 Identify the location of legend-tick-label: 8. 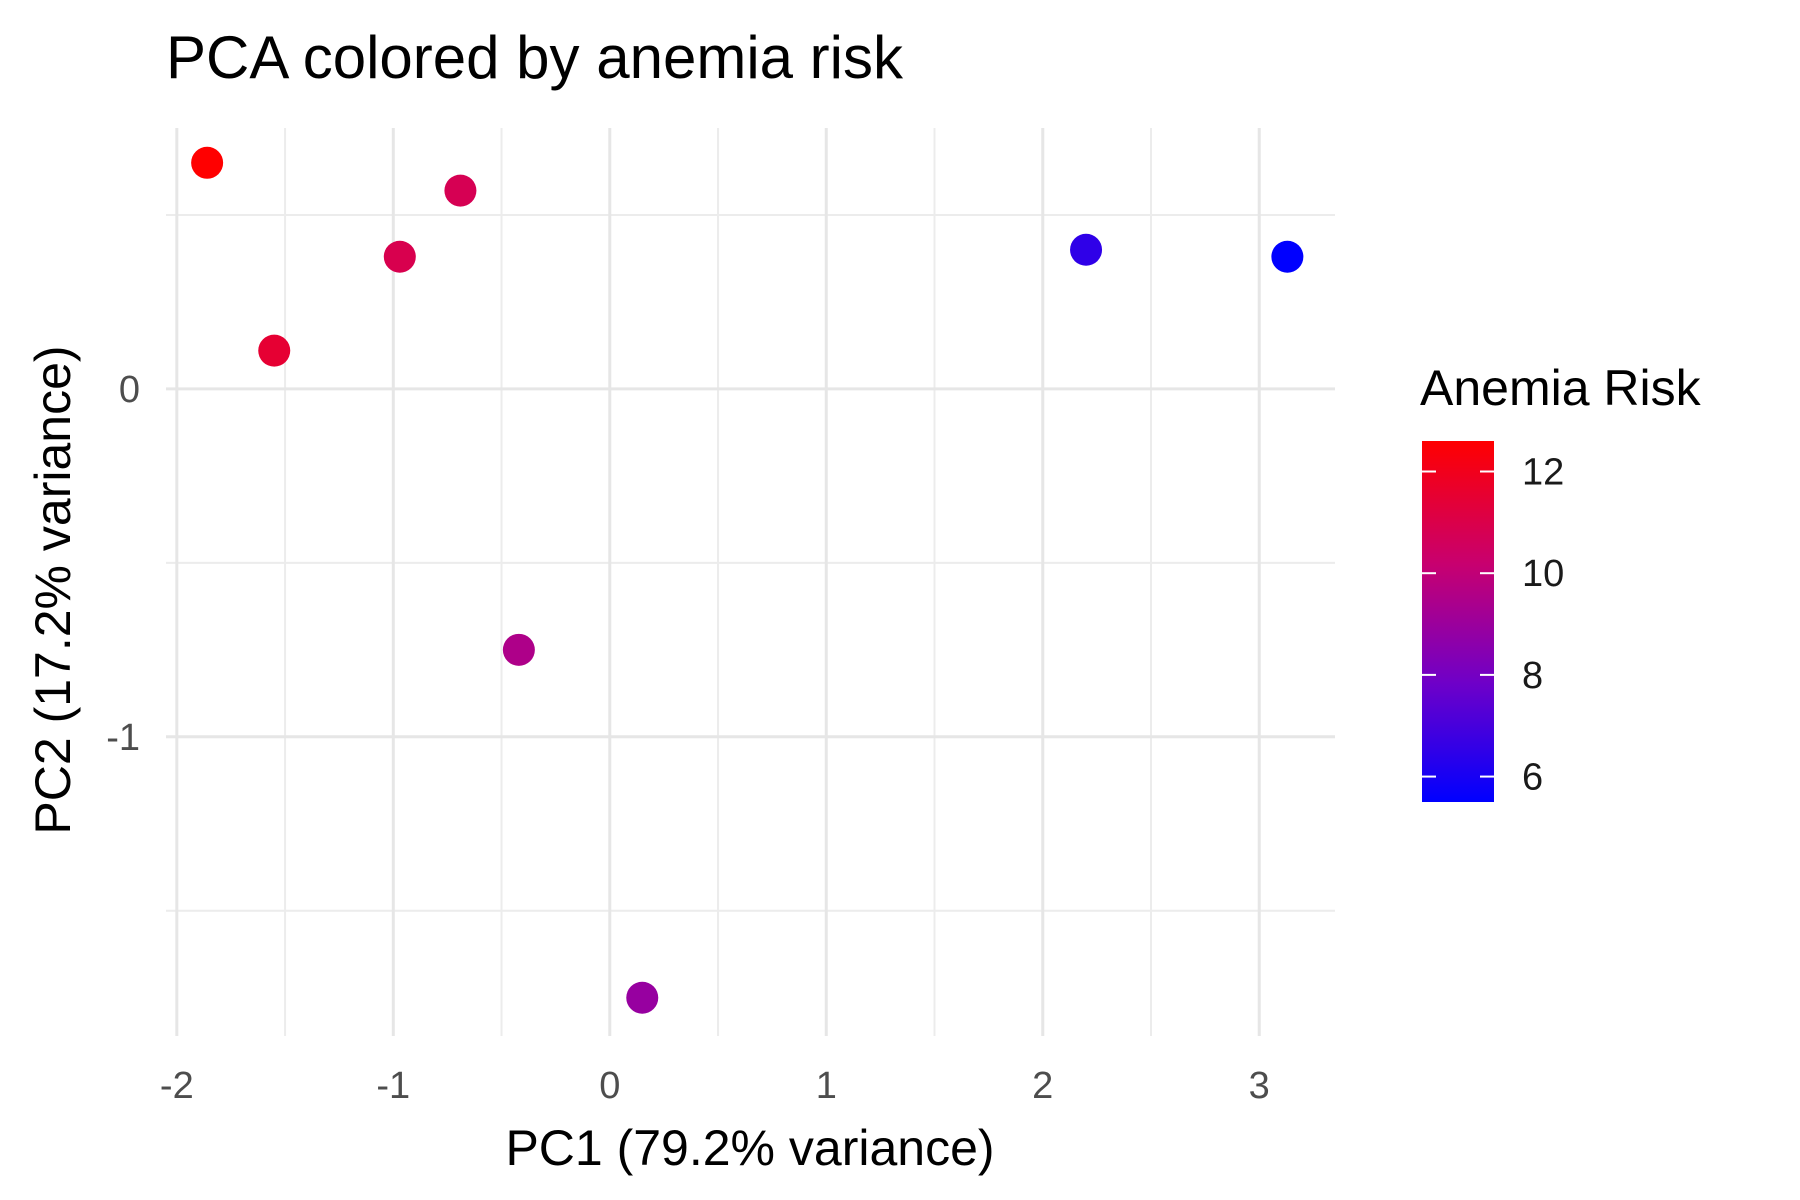
(1532, 676).